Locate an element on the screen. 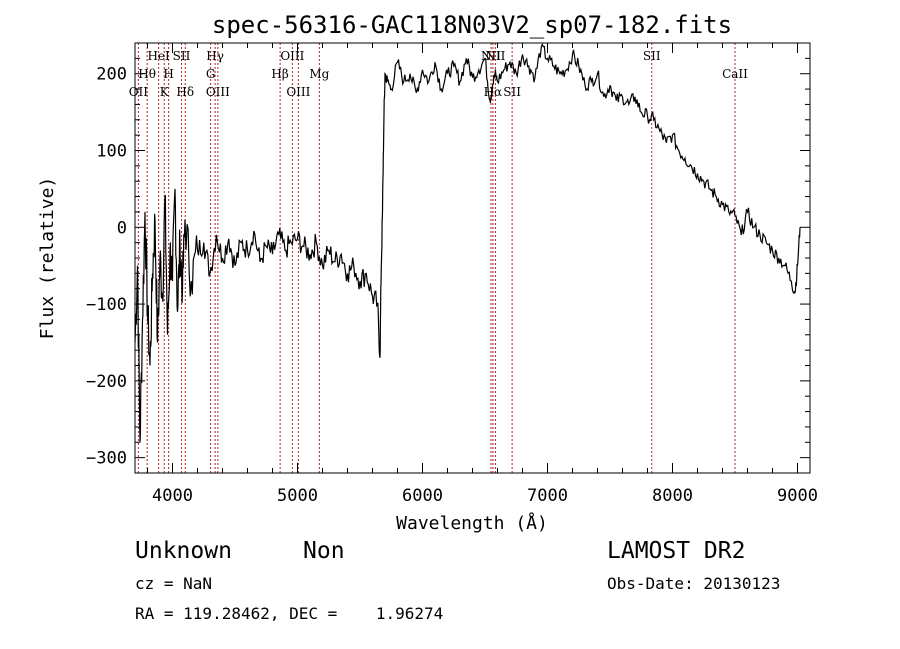 Image resolution: width=900 pixels, height=649 pixels. object-subclass: Non is located at coordinates (324, 551).